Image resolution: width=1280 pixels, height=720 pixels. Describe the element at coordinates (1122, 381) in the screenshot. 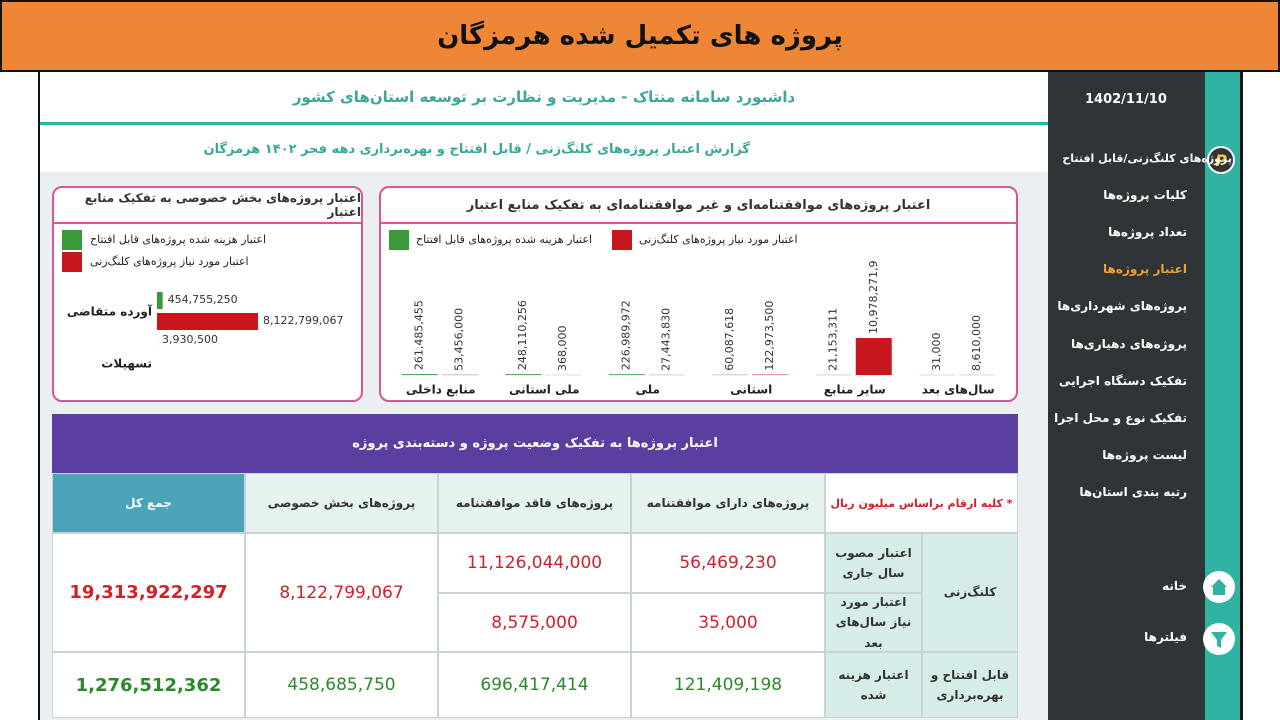

I see `menu-item: تفکیک دستگاه اجرایی` at that location.